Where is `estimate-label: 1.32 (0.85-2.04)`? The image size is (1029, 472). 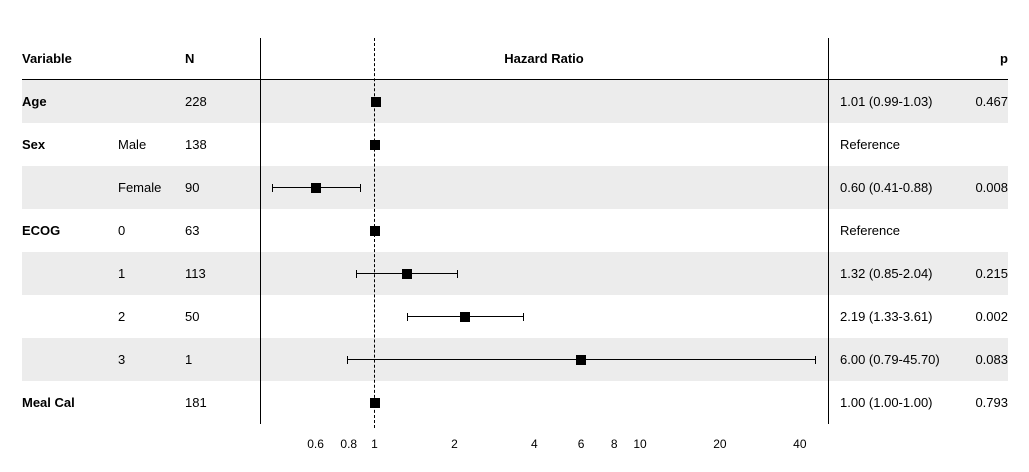 estimate-label: 1.32 (0.85-2.04) is located at coordinates (886, 273).